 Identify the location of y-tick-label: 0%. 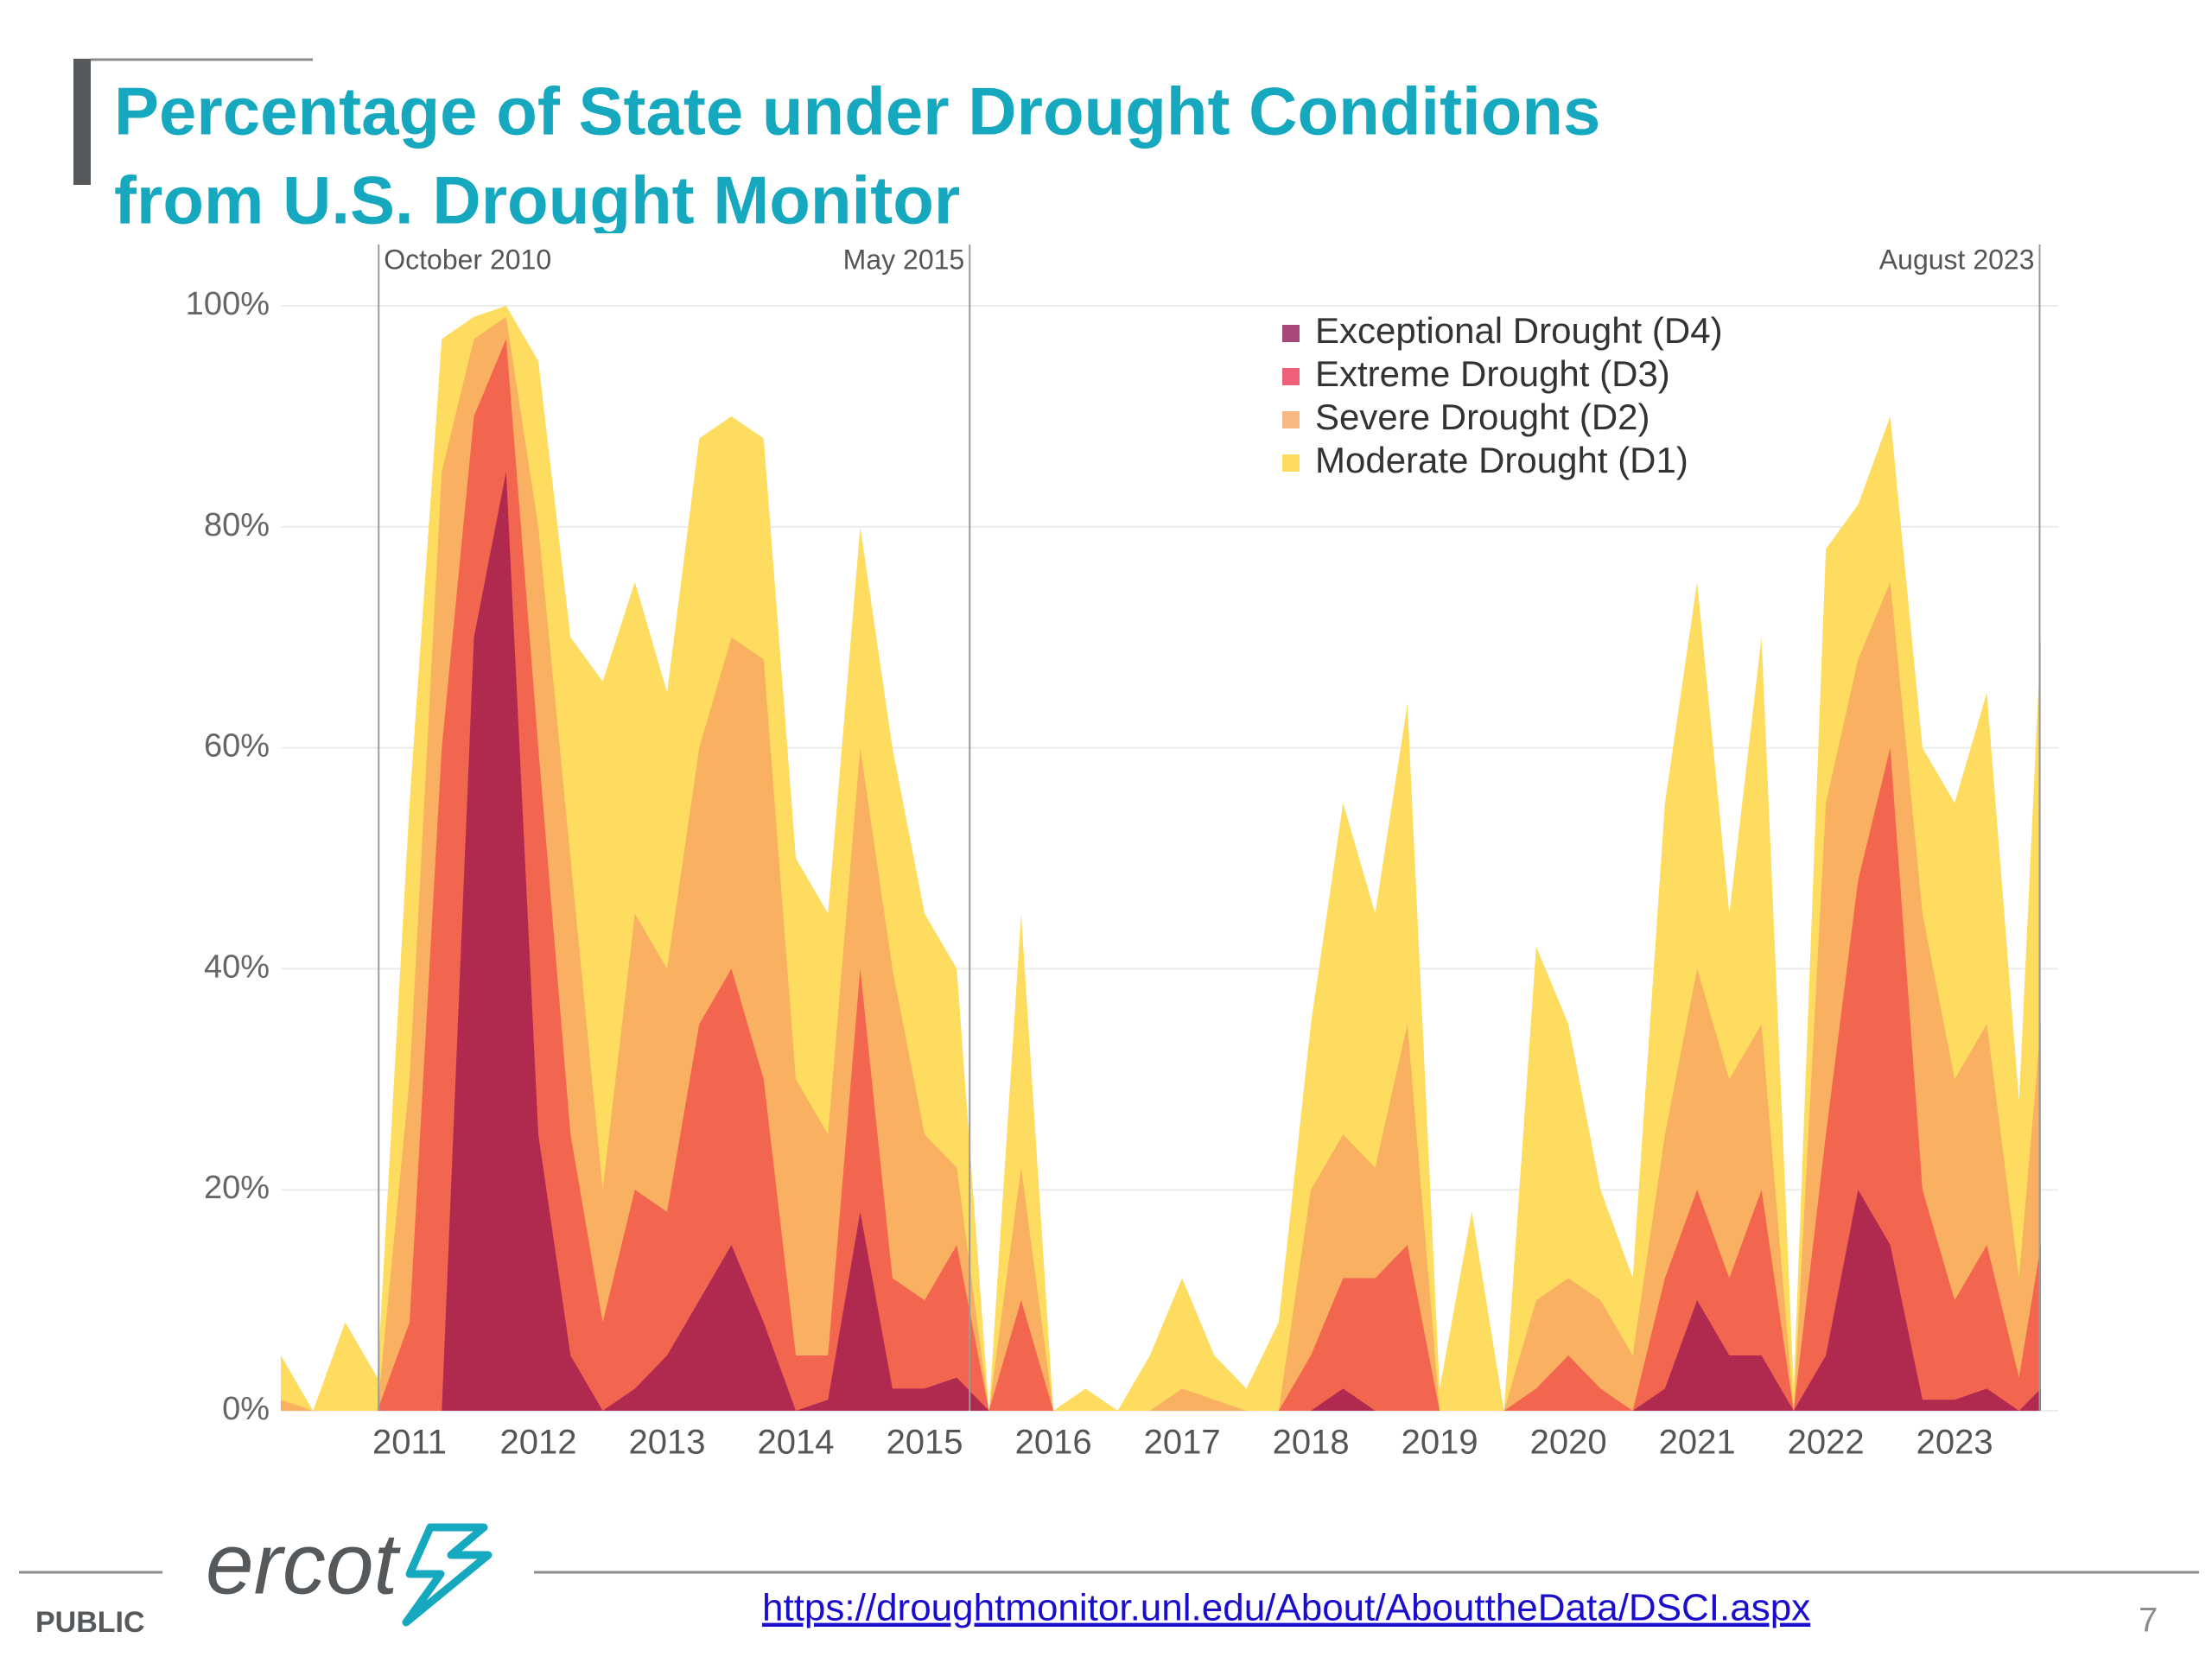
(246, 1409).